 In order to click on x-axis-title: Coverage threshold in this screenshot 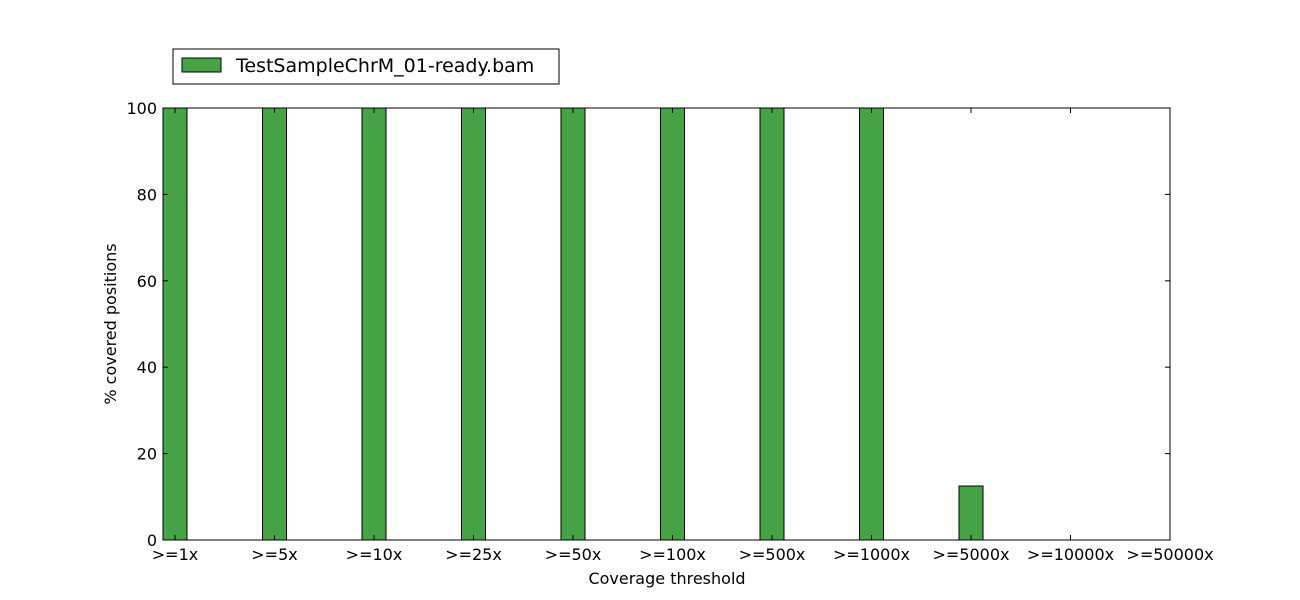, I will do `click(666, 578)`.